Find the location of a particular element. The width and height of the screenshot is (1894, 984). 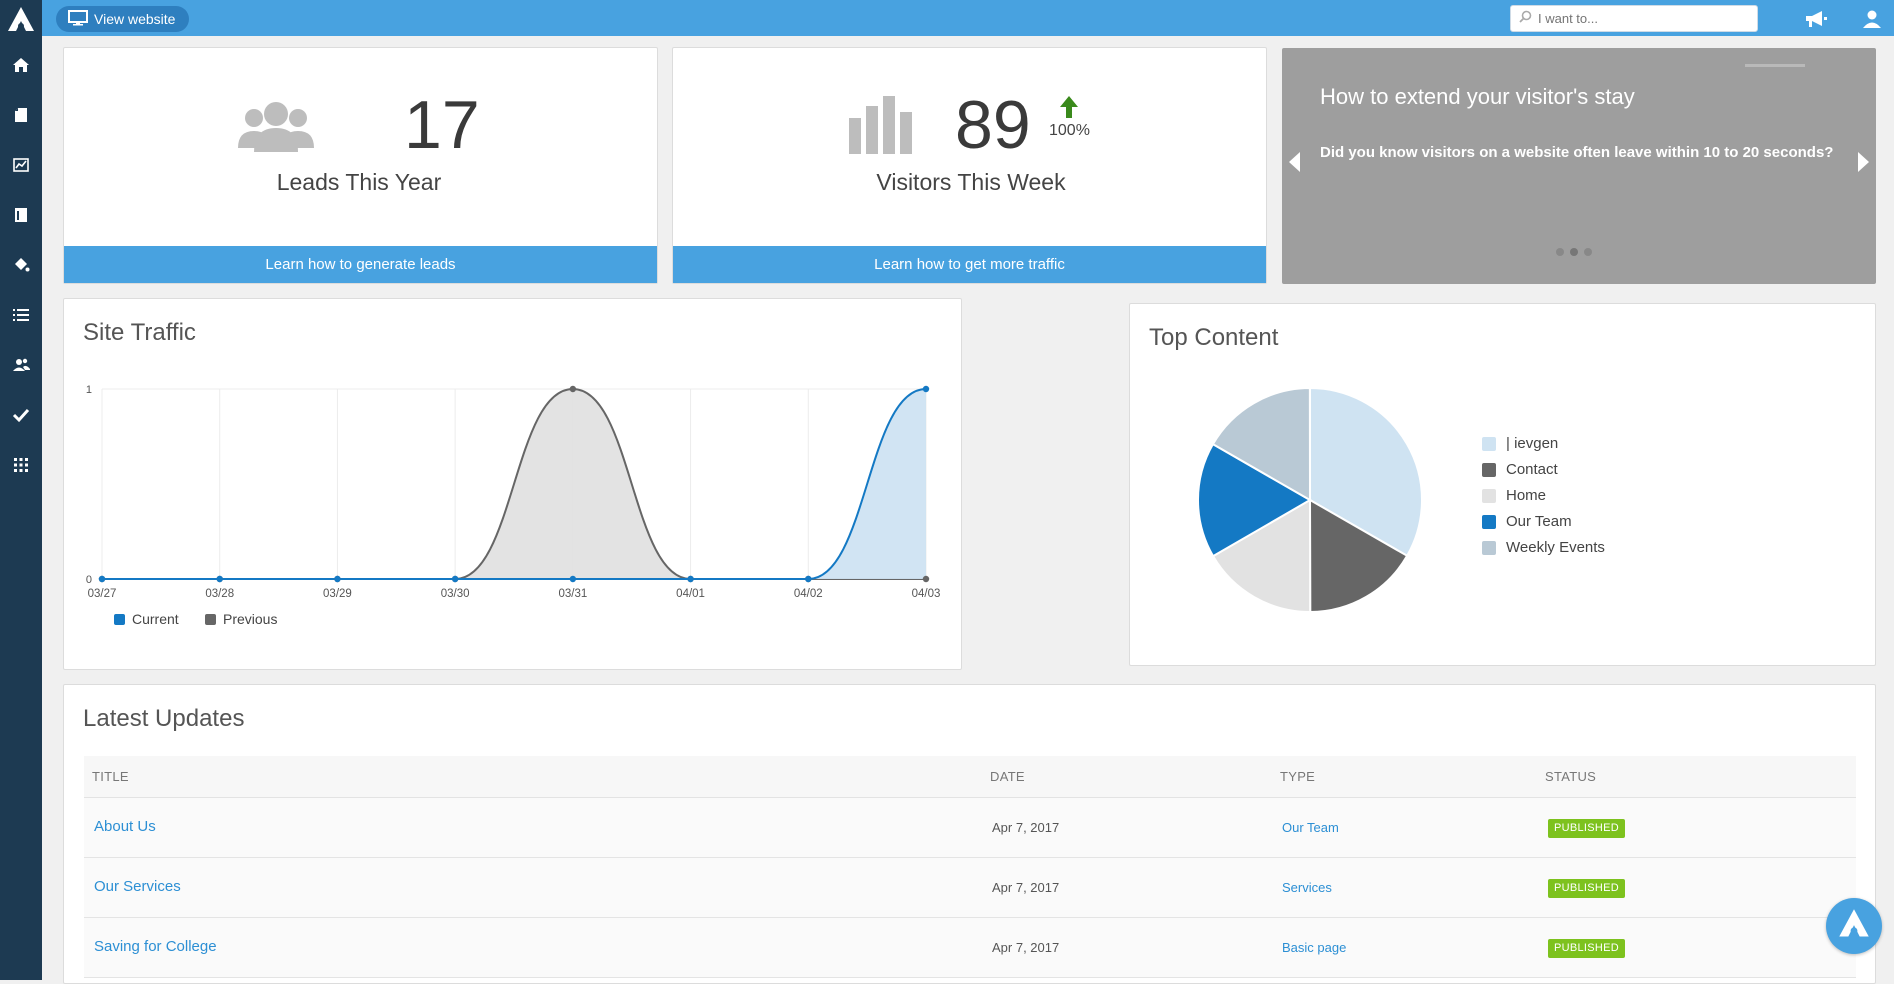

series-area-current is located at coordinates (514, 484).